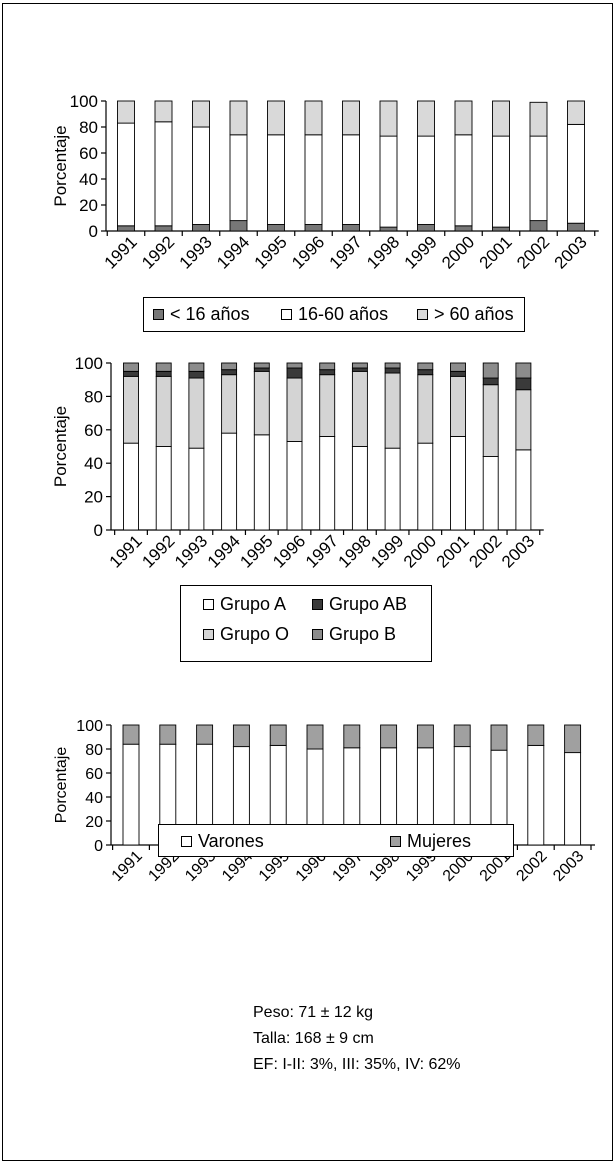  What do you see at coordinates (568, 866) in the screenshot?
I see `x-tick-label: 2003` at bounding box center [568, 866].